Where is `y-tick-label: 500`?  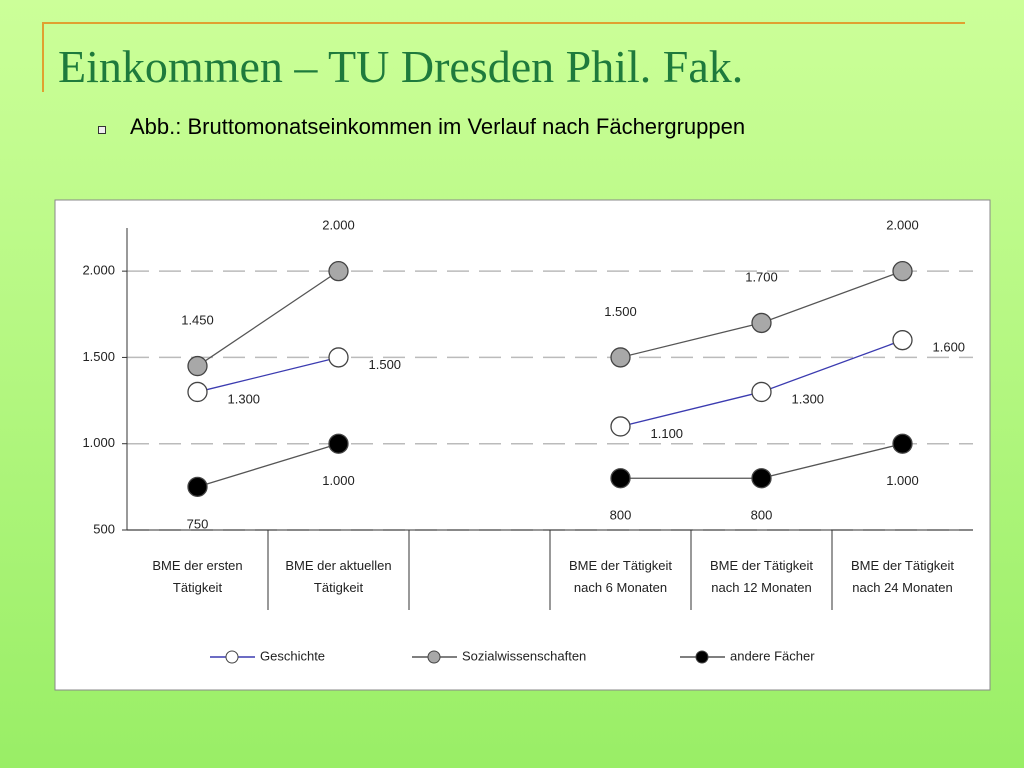
y-tick-label: 500 is located at coordinates (104, 528).